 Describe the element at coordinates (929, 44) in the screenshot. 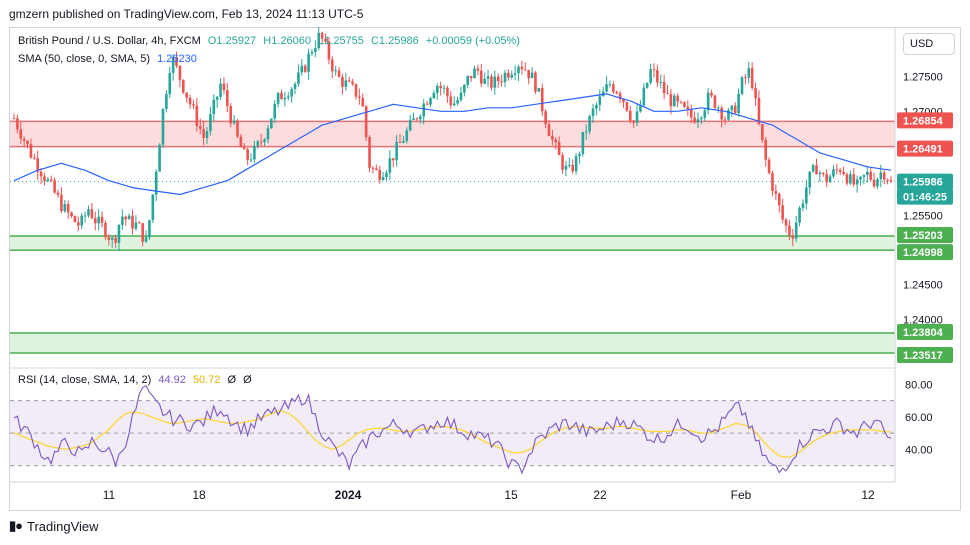

I see `currency-button: USD` at that location.